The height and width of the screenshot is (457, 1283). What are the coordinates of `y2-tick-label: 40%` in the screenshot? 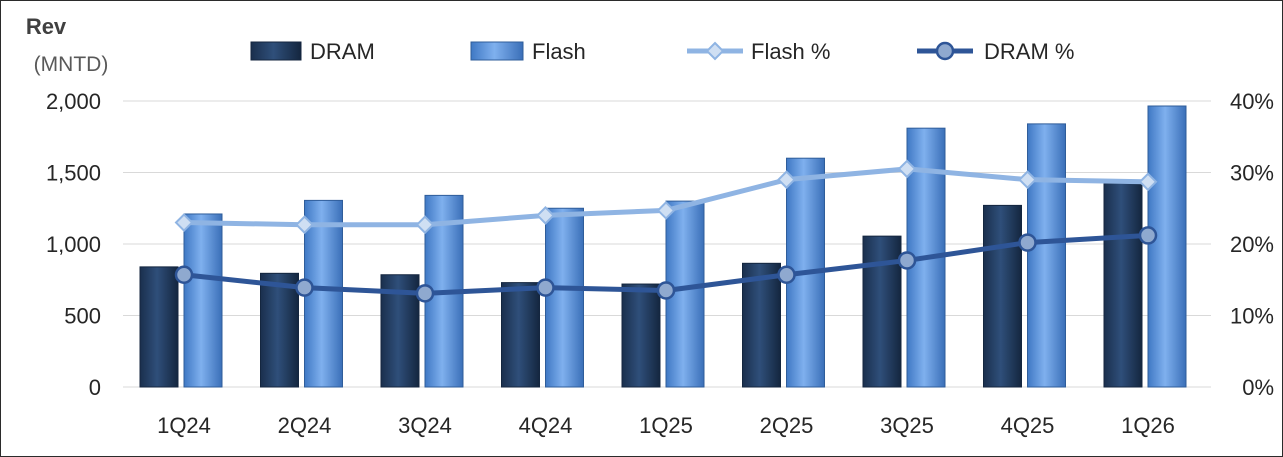 It's located at (1252, 101).